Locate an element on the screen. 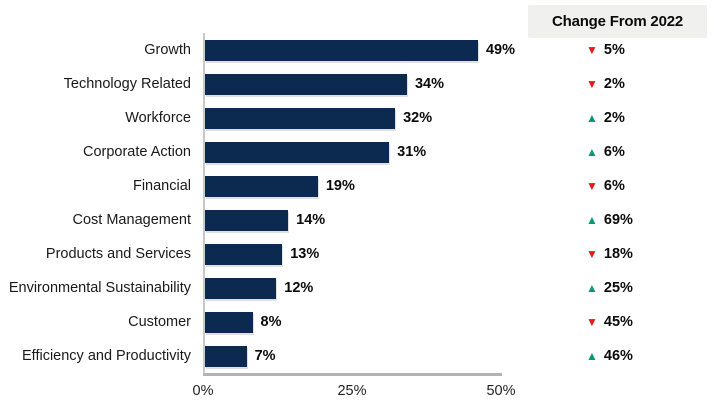 This screenshot has height=408, width=714. change-label: 45% is located at coordinates (618, 322).